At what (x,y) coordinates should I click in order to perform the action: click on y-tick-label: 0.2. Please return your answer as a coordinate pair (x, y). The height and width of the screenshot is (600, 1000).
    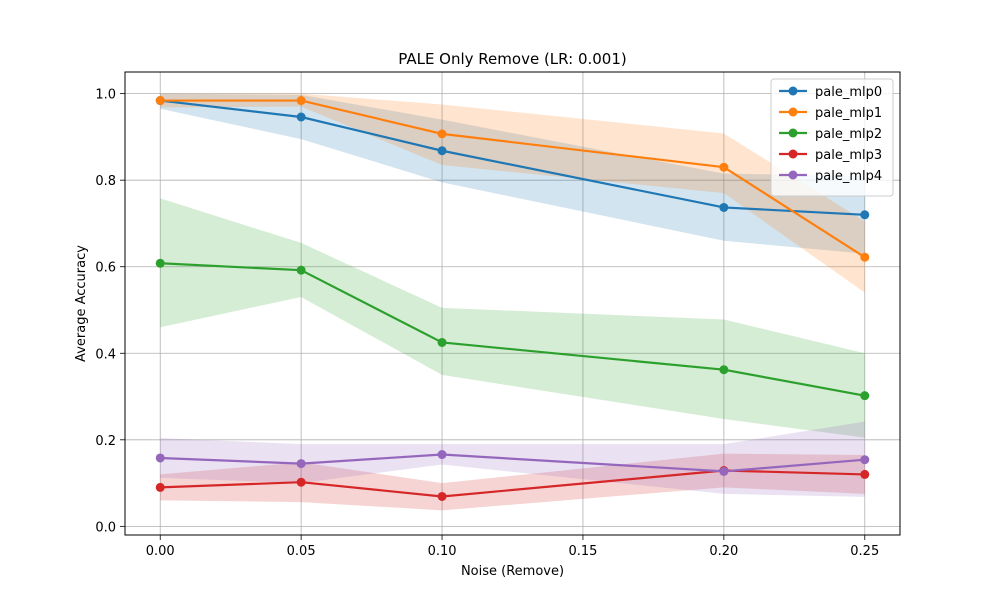
    Looking at the image, I should click on (105, 441).